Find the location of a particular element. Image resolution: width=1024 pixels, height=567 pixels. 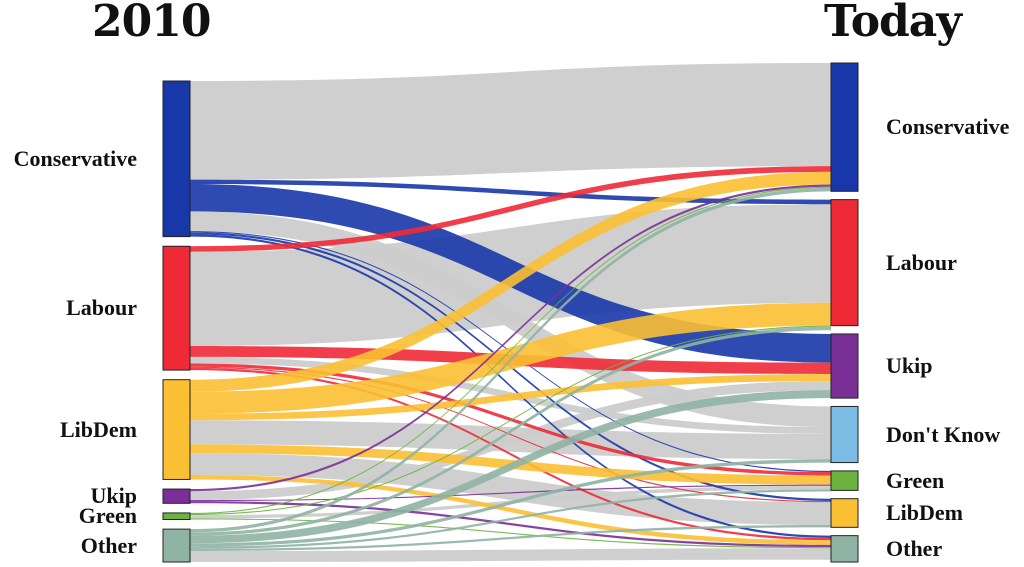

left-node-label-lab: Labour is located at coordinates (101, 308).